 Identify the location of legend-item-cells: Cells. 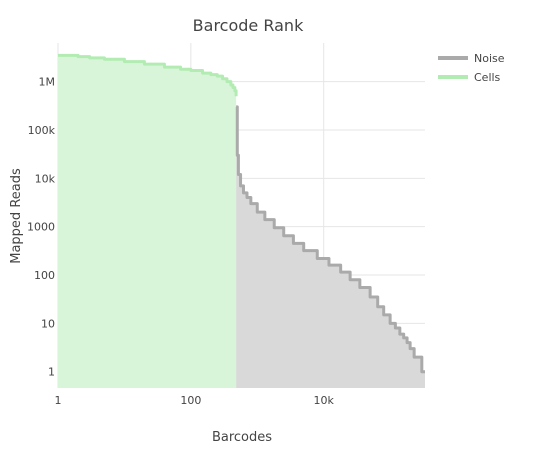
(469, 77).